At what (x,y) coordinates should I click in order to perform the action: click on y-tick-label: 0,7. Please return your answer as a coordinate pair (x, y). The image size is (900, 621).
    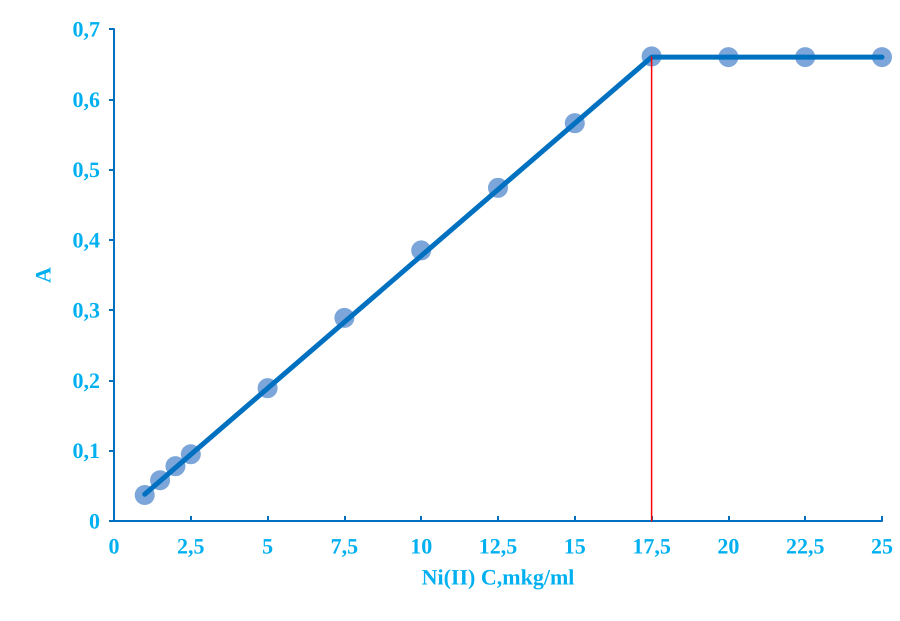
    Looking at the image, I should click on (86, 29).